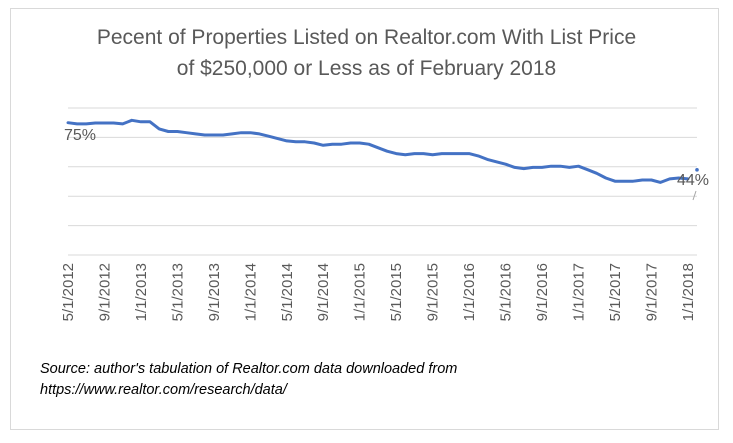 This screenshot has height=443, width=733. What do you see at coordinates (396, 292) in the screenshot?
I see `x-tick-label: 5/1/2015` at bounding box center [396, 292].